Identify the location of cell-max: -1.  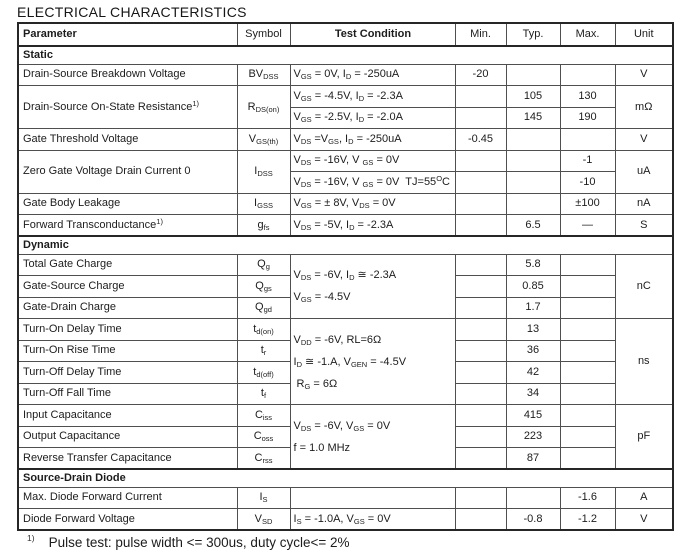
(587, 160).